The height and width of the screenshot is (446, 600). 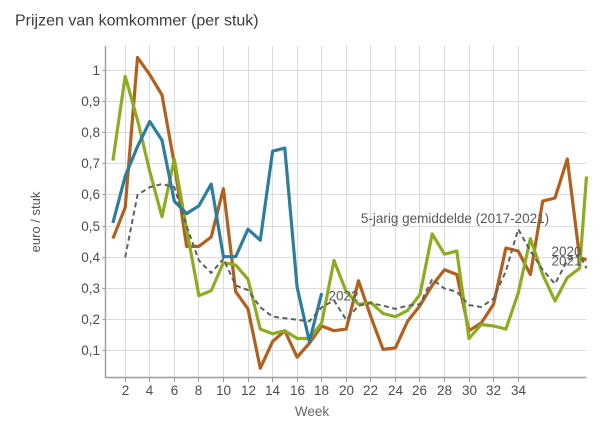 What do you see at coordinates (396, 390) in the screenshot?
I see `svg-text: 24` at bounding box center [396, 390].